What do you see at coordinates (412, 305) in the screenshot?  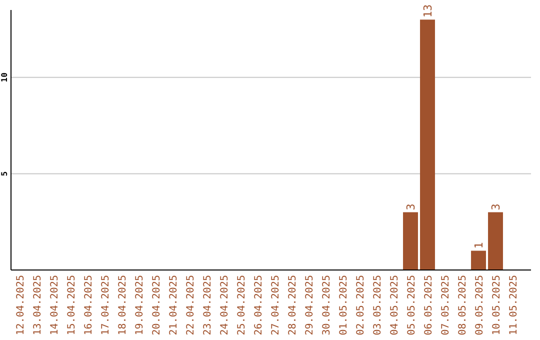 I see `x-tick-label: 05.05.2025` at bounding box center [412, 305].